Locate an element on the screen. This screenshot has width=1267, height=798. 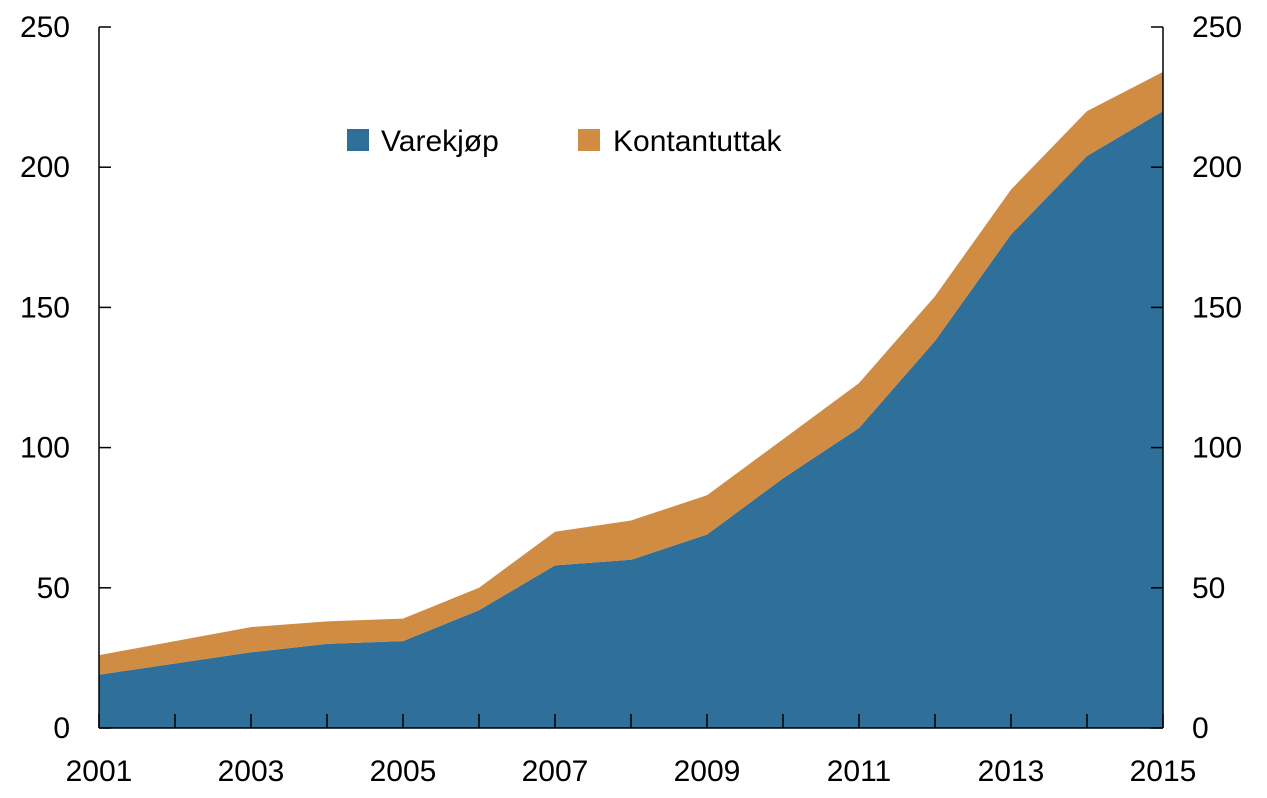
legend-swatch-varekjop is located at coordinates (358, 140).